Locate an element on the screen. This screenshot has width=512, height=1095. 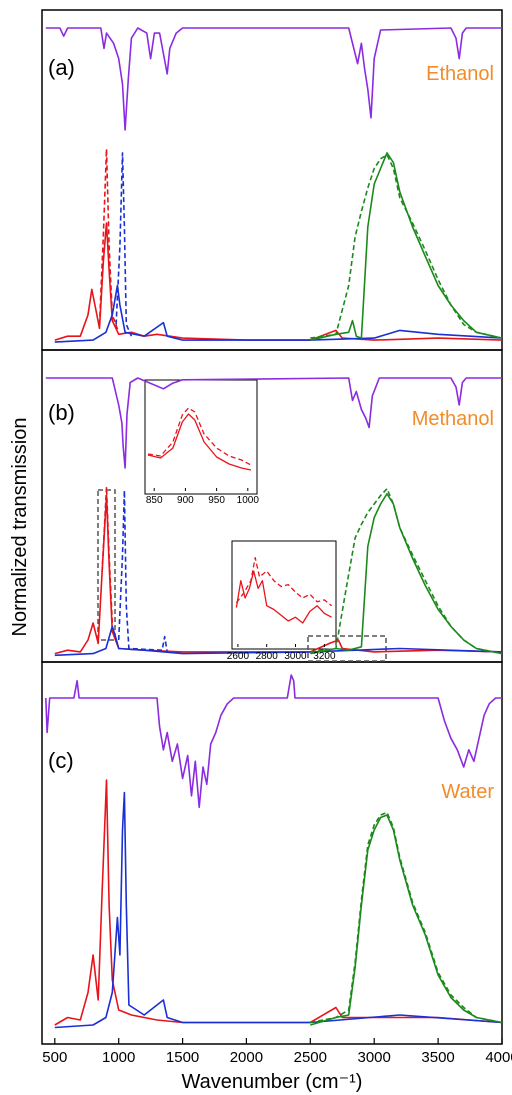
inset-1-tick-label: 850 is located at coordinates (154, 500).